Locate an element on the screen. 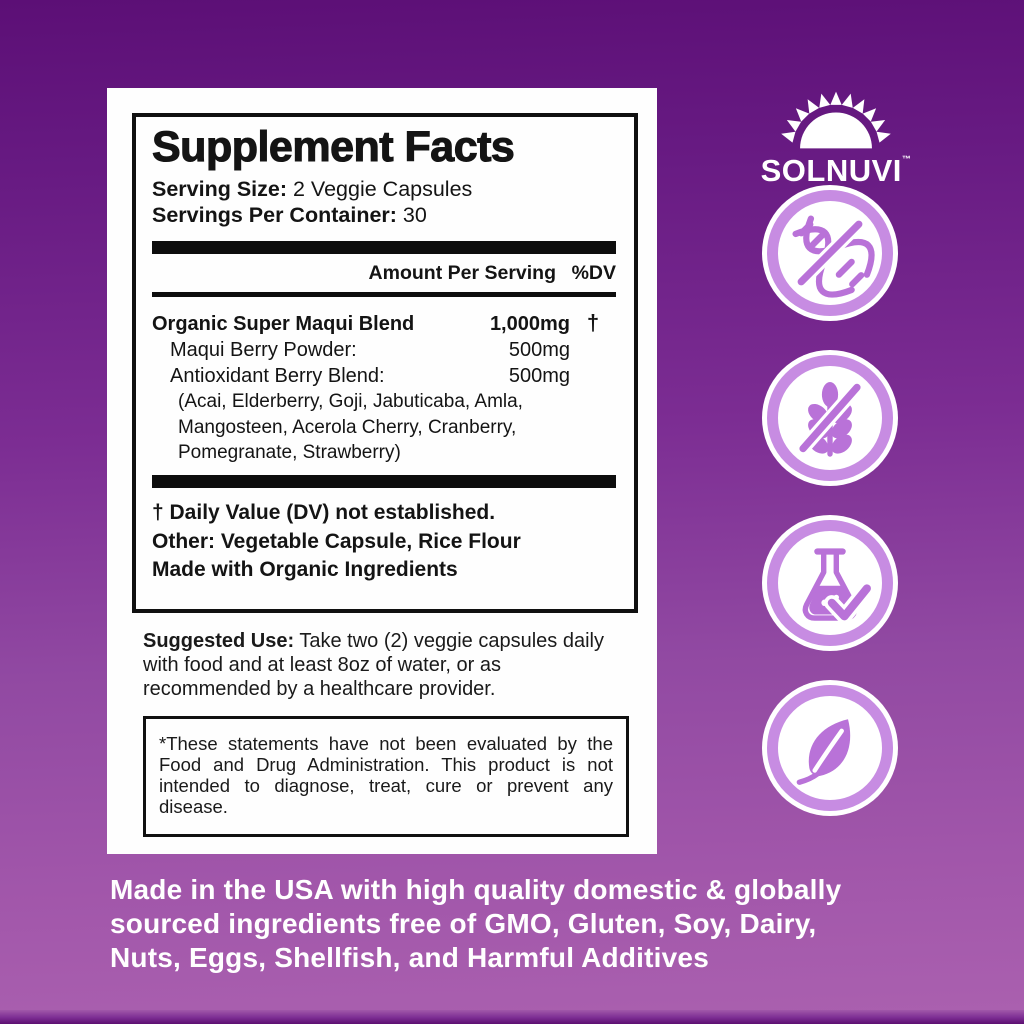  blend-detail-line: Mangosteen, Acerola Cherry, Cranberry, is located at coordinates (347, 427).